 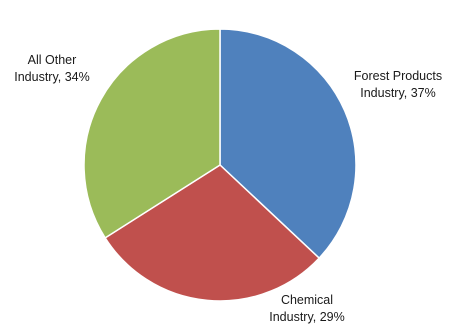 I want to click on pie-slice-label-1: Chemical Industry, 29%, so click(x=307, y=308).